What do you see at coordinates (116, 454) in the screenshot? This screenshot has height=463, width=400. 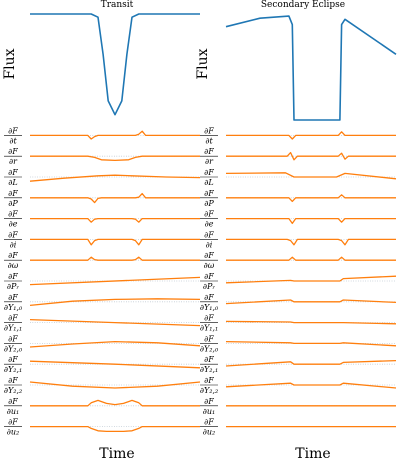 I see `xlabel-left: Time` at bounding box center [116, 454].